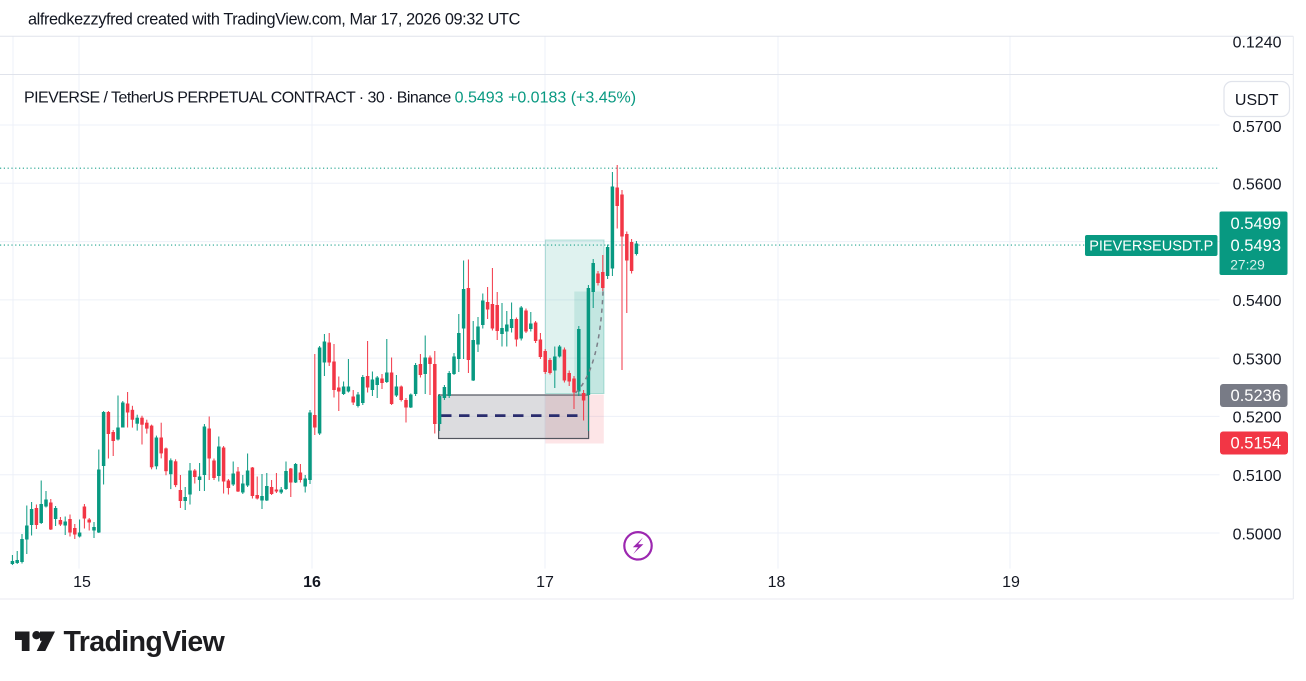  I want to click on svg-text: 0.5200, so click(1257, 418).